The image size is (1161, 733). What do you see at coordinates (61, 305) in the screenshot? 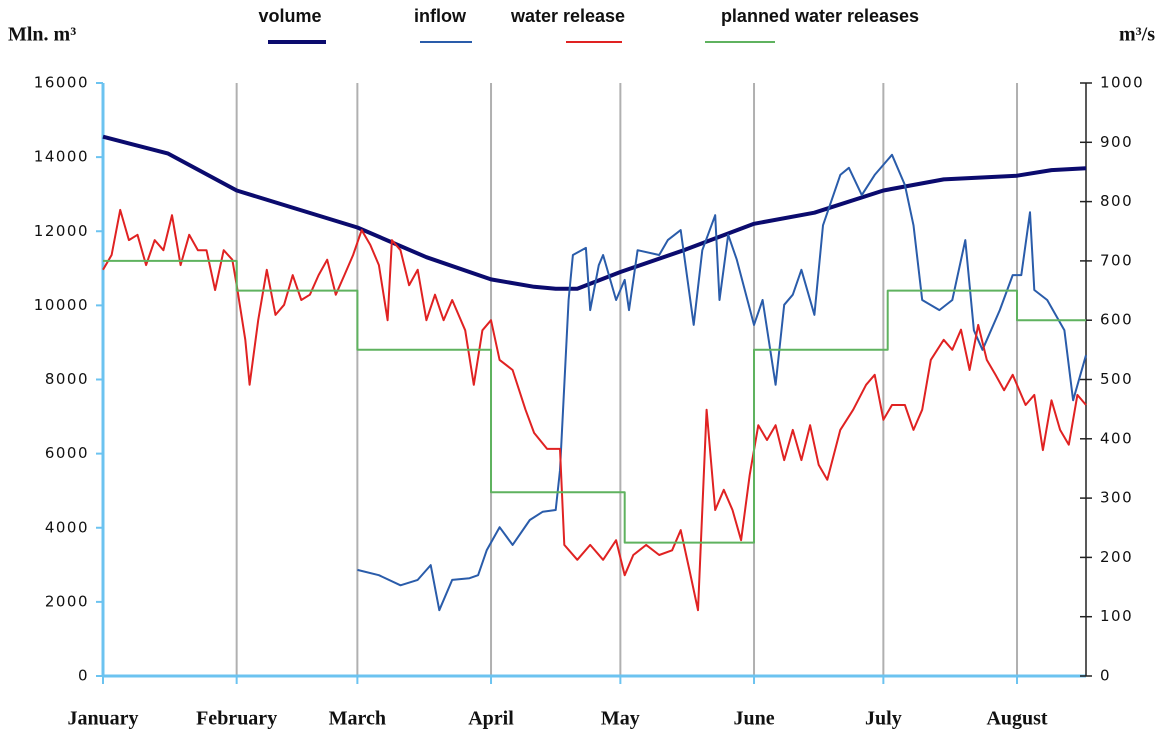
I see `y-tick-label: 10000` at bounding box center [61, 305].